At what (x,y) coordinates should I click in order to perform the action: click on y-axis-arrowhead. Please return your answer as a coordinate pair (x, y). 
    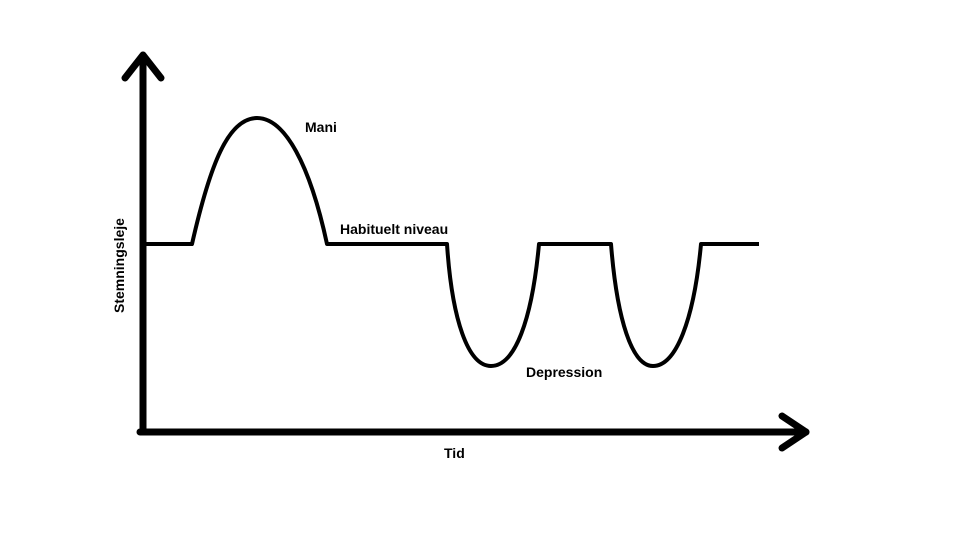
    Looking at the image, I should click on (143, 66).